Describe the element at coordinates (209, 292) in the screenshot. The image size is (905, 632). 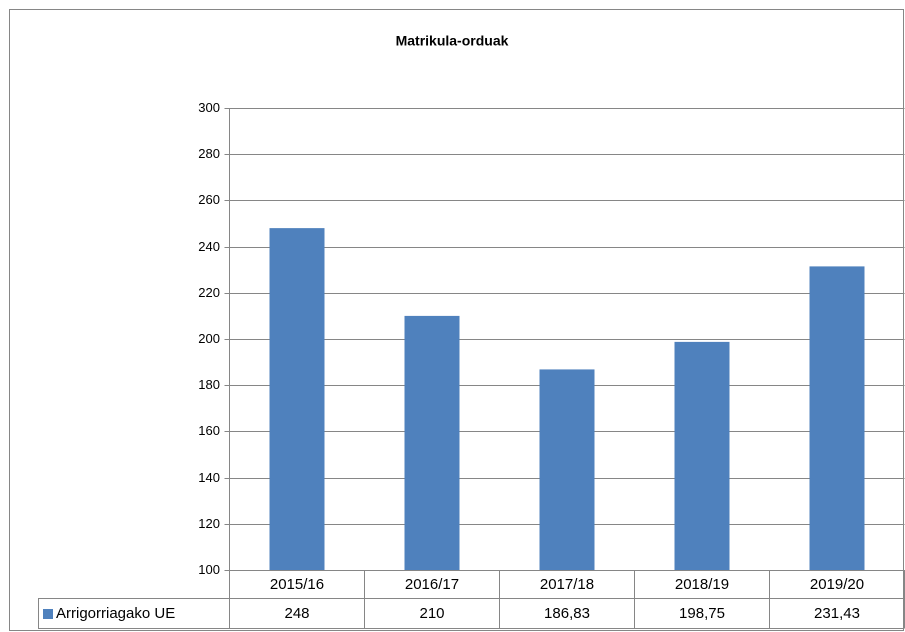
I see `y-tick-label: 220` at that location.